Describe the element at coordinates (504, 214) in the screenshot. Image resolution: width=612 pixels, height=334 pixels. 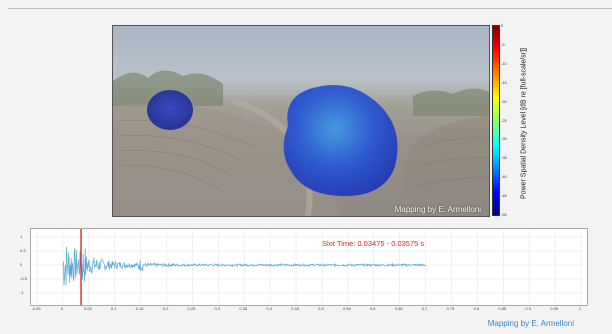
I see `colorbar-tick: -50` at that location.